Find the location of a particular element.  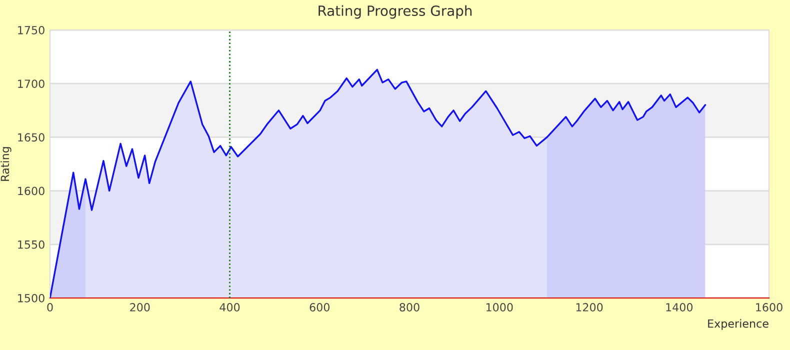

chart-title: Rating Progress Graph is located at coordinates (395, 12).